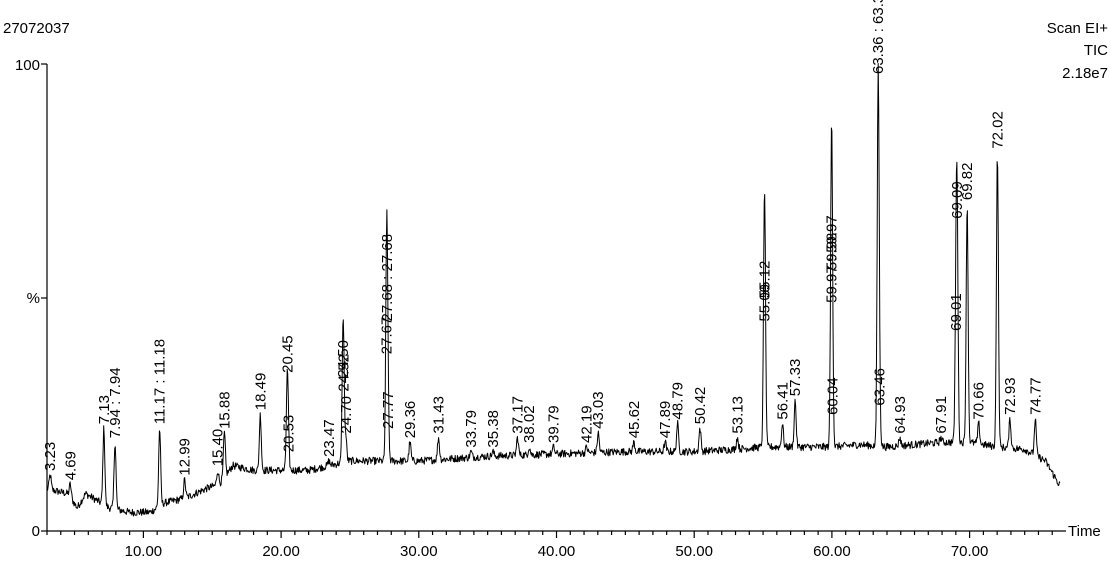  I want to click on scan-mode: Scan EI+, so click(1078, 28).